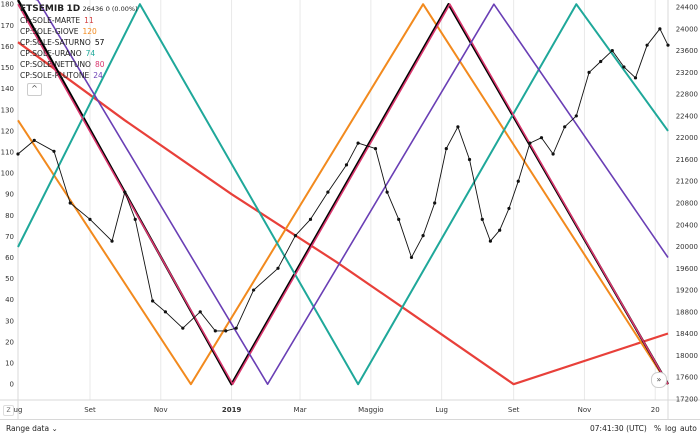  Describe the element at coordinates (7, 110) in the screenshot. I see `left-axis-tick-label: 130` at that location.